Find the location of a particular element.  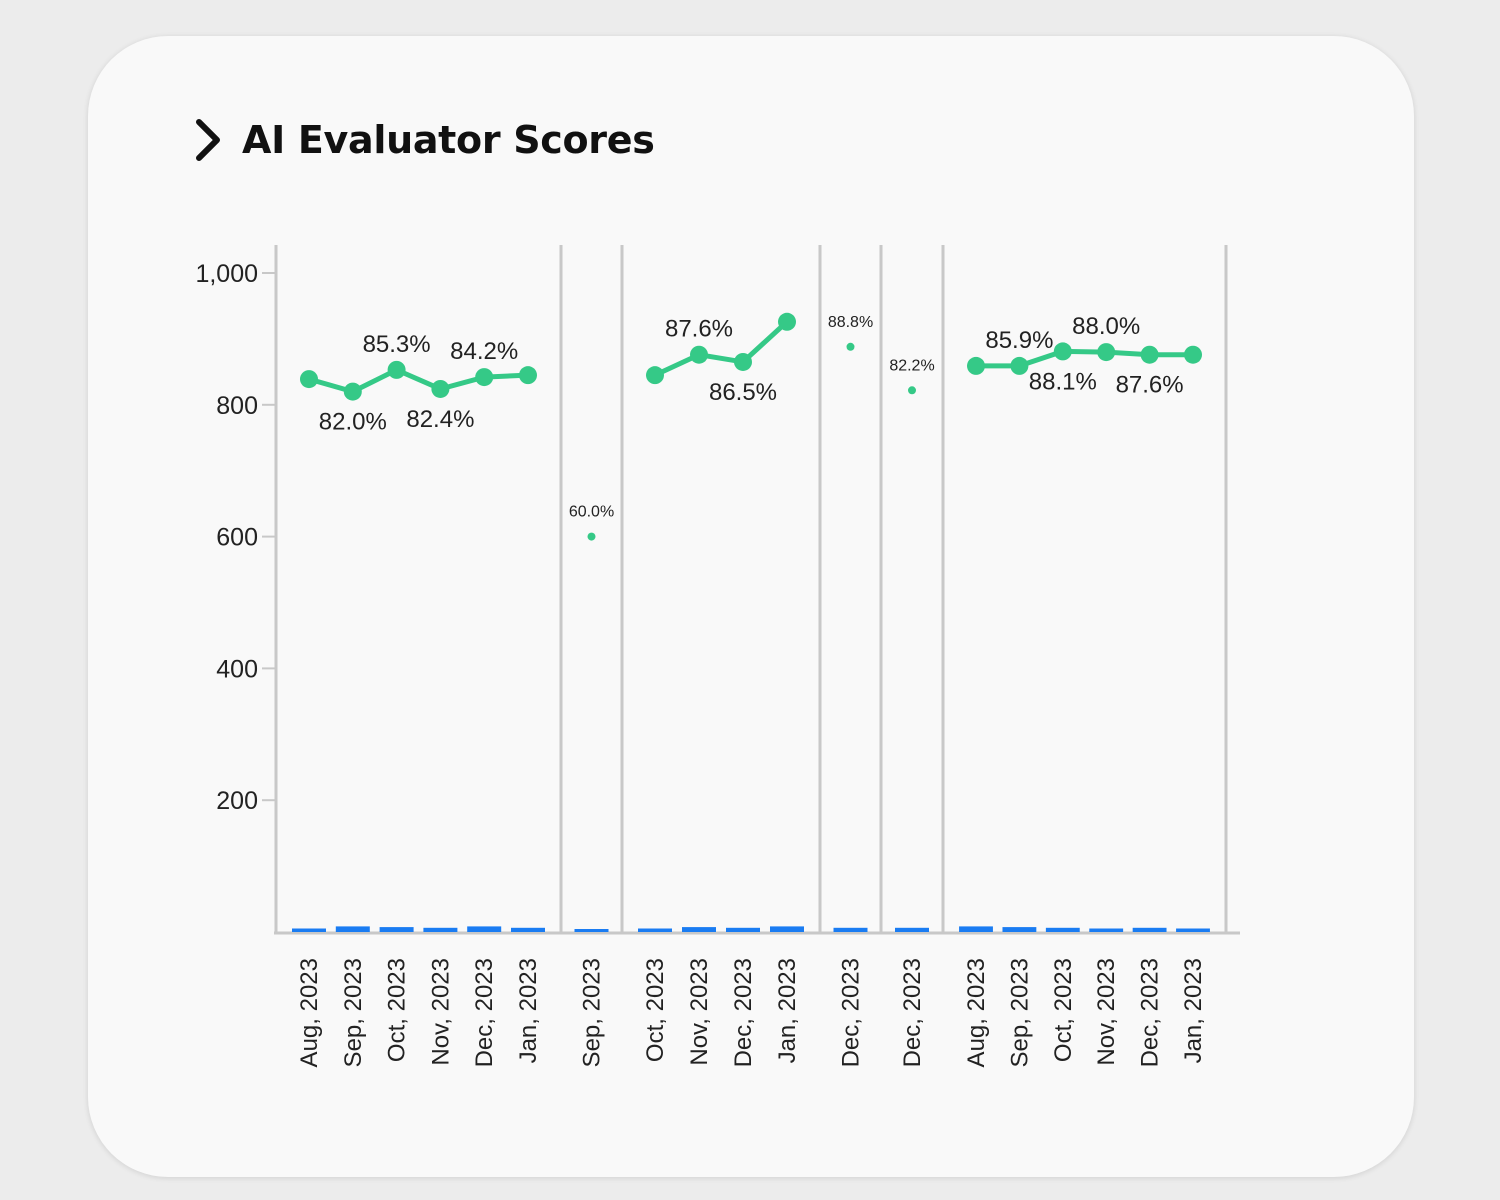

data-label: 60.0% is located at coordinates (591, 512).